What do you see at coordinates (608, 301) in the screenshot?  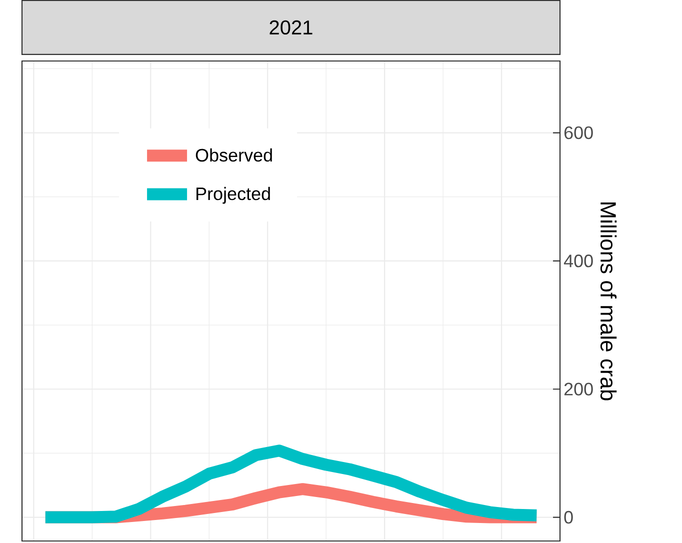 I see `y-axis-title: Millions of male crab` at bounding box center [608, 301].